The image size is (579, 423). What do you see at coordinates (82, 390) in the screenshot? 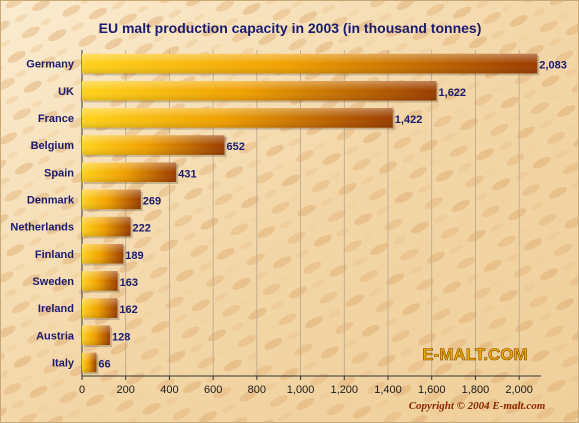
I see `x-tick-label: 0` at bounding box center [82, 390].